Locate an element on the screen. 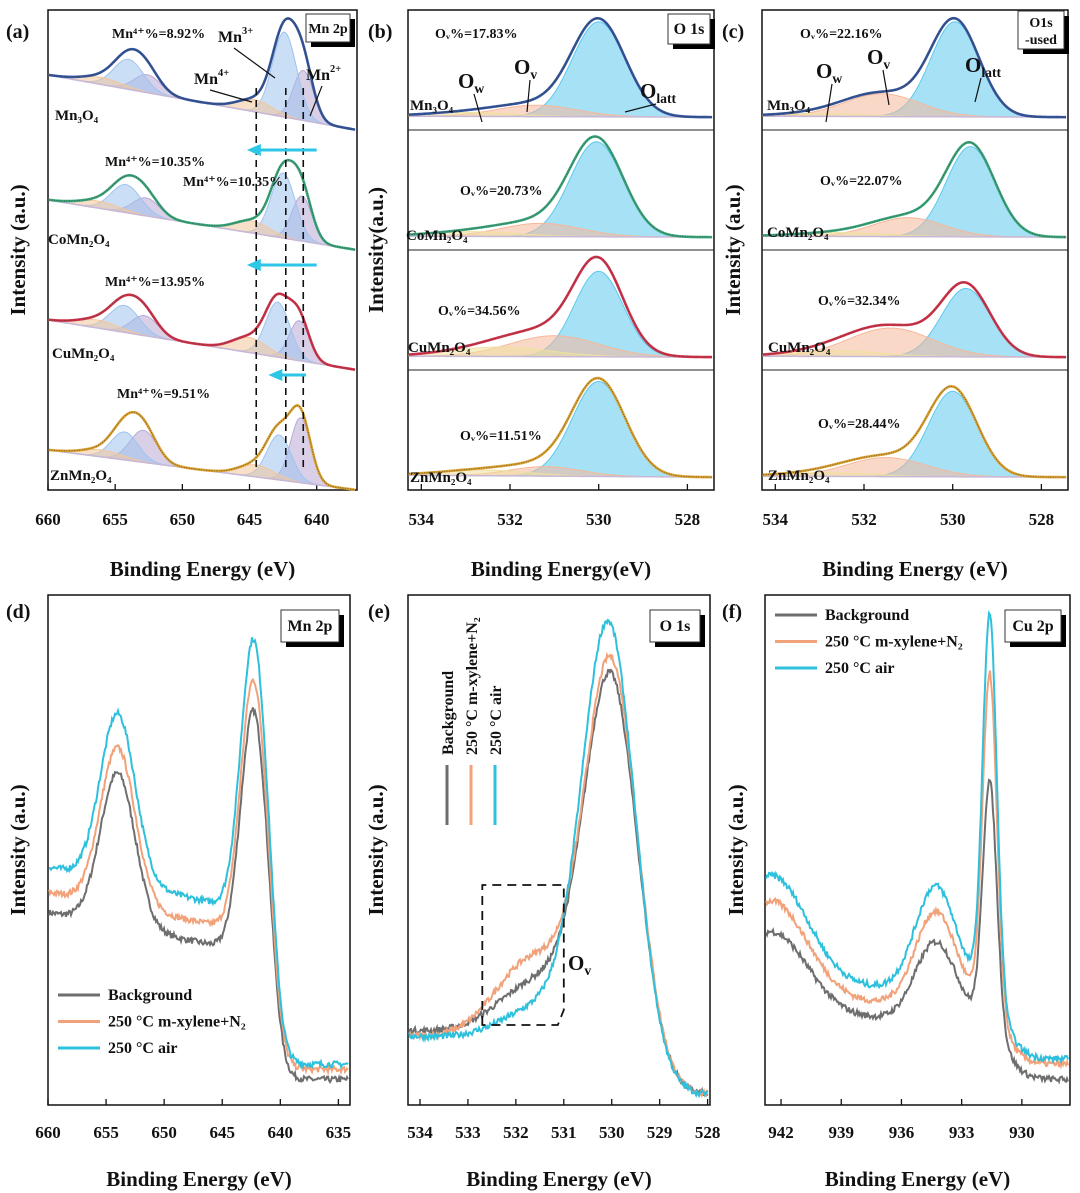 Image resolution: width=1080 pixels, height=1193 pixels. peak-label: Ow is located at coordinates (471, 82).